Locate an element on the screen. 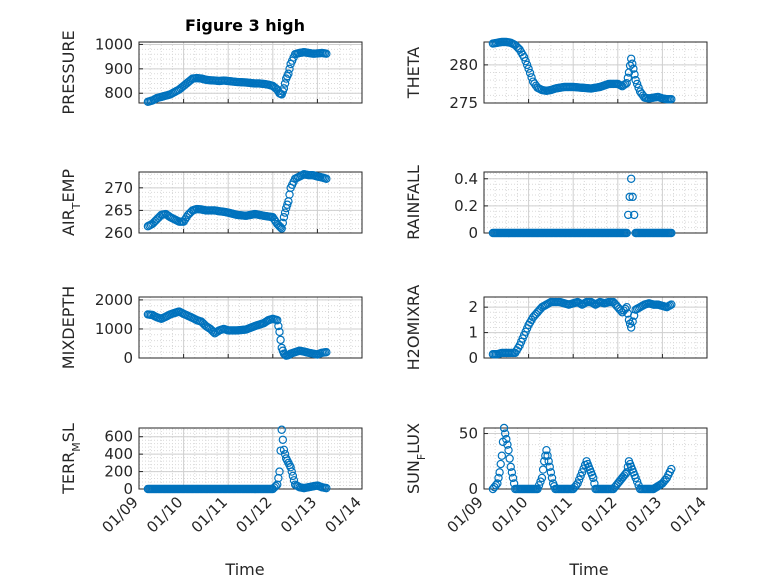 The height and width of the screenshot is (583, 778). panel-h2omixra: 0 1 2 H2OMIXRA is located at coordinates (556, 327).